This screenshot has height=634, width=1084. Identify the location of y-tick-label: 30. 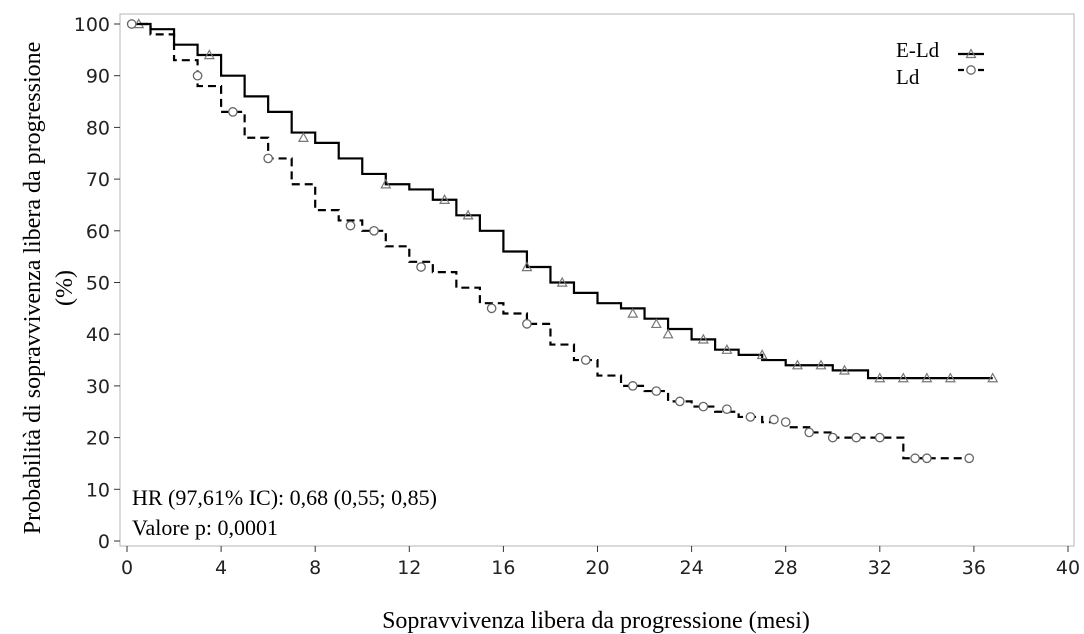
(98, 387).